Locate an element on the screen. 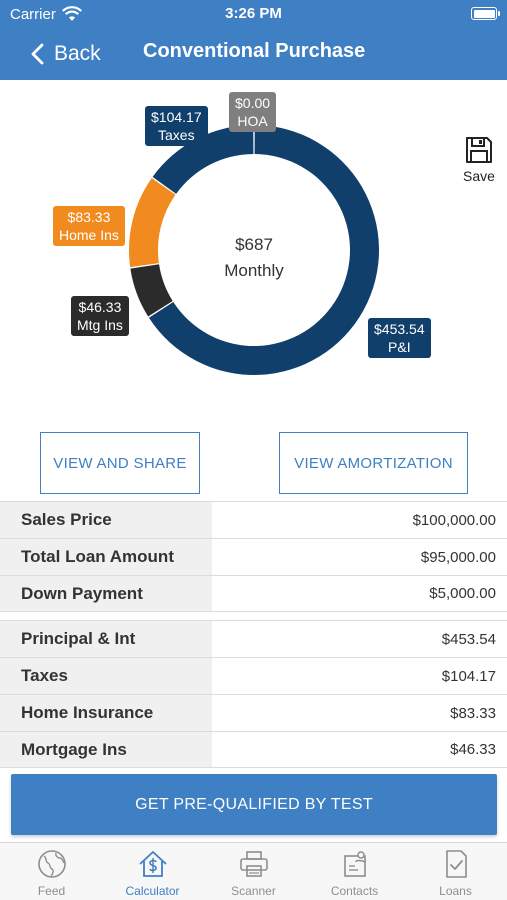  donut-chart: $687 Monthly is located at coordinates (254, 250).